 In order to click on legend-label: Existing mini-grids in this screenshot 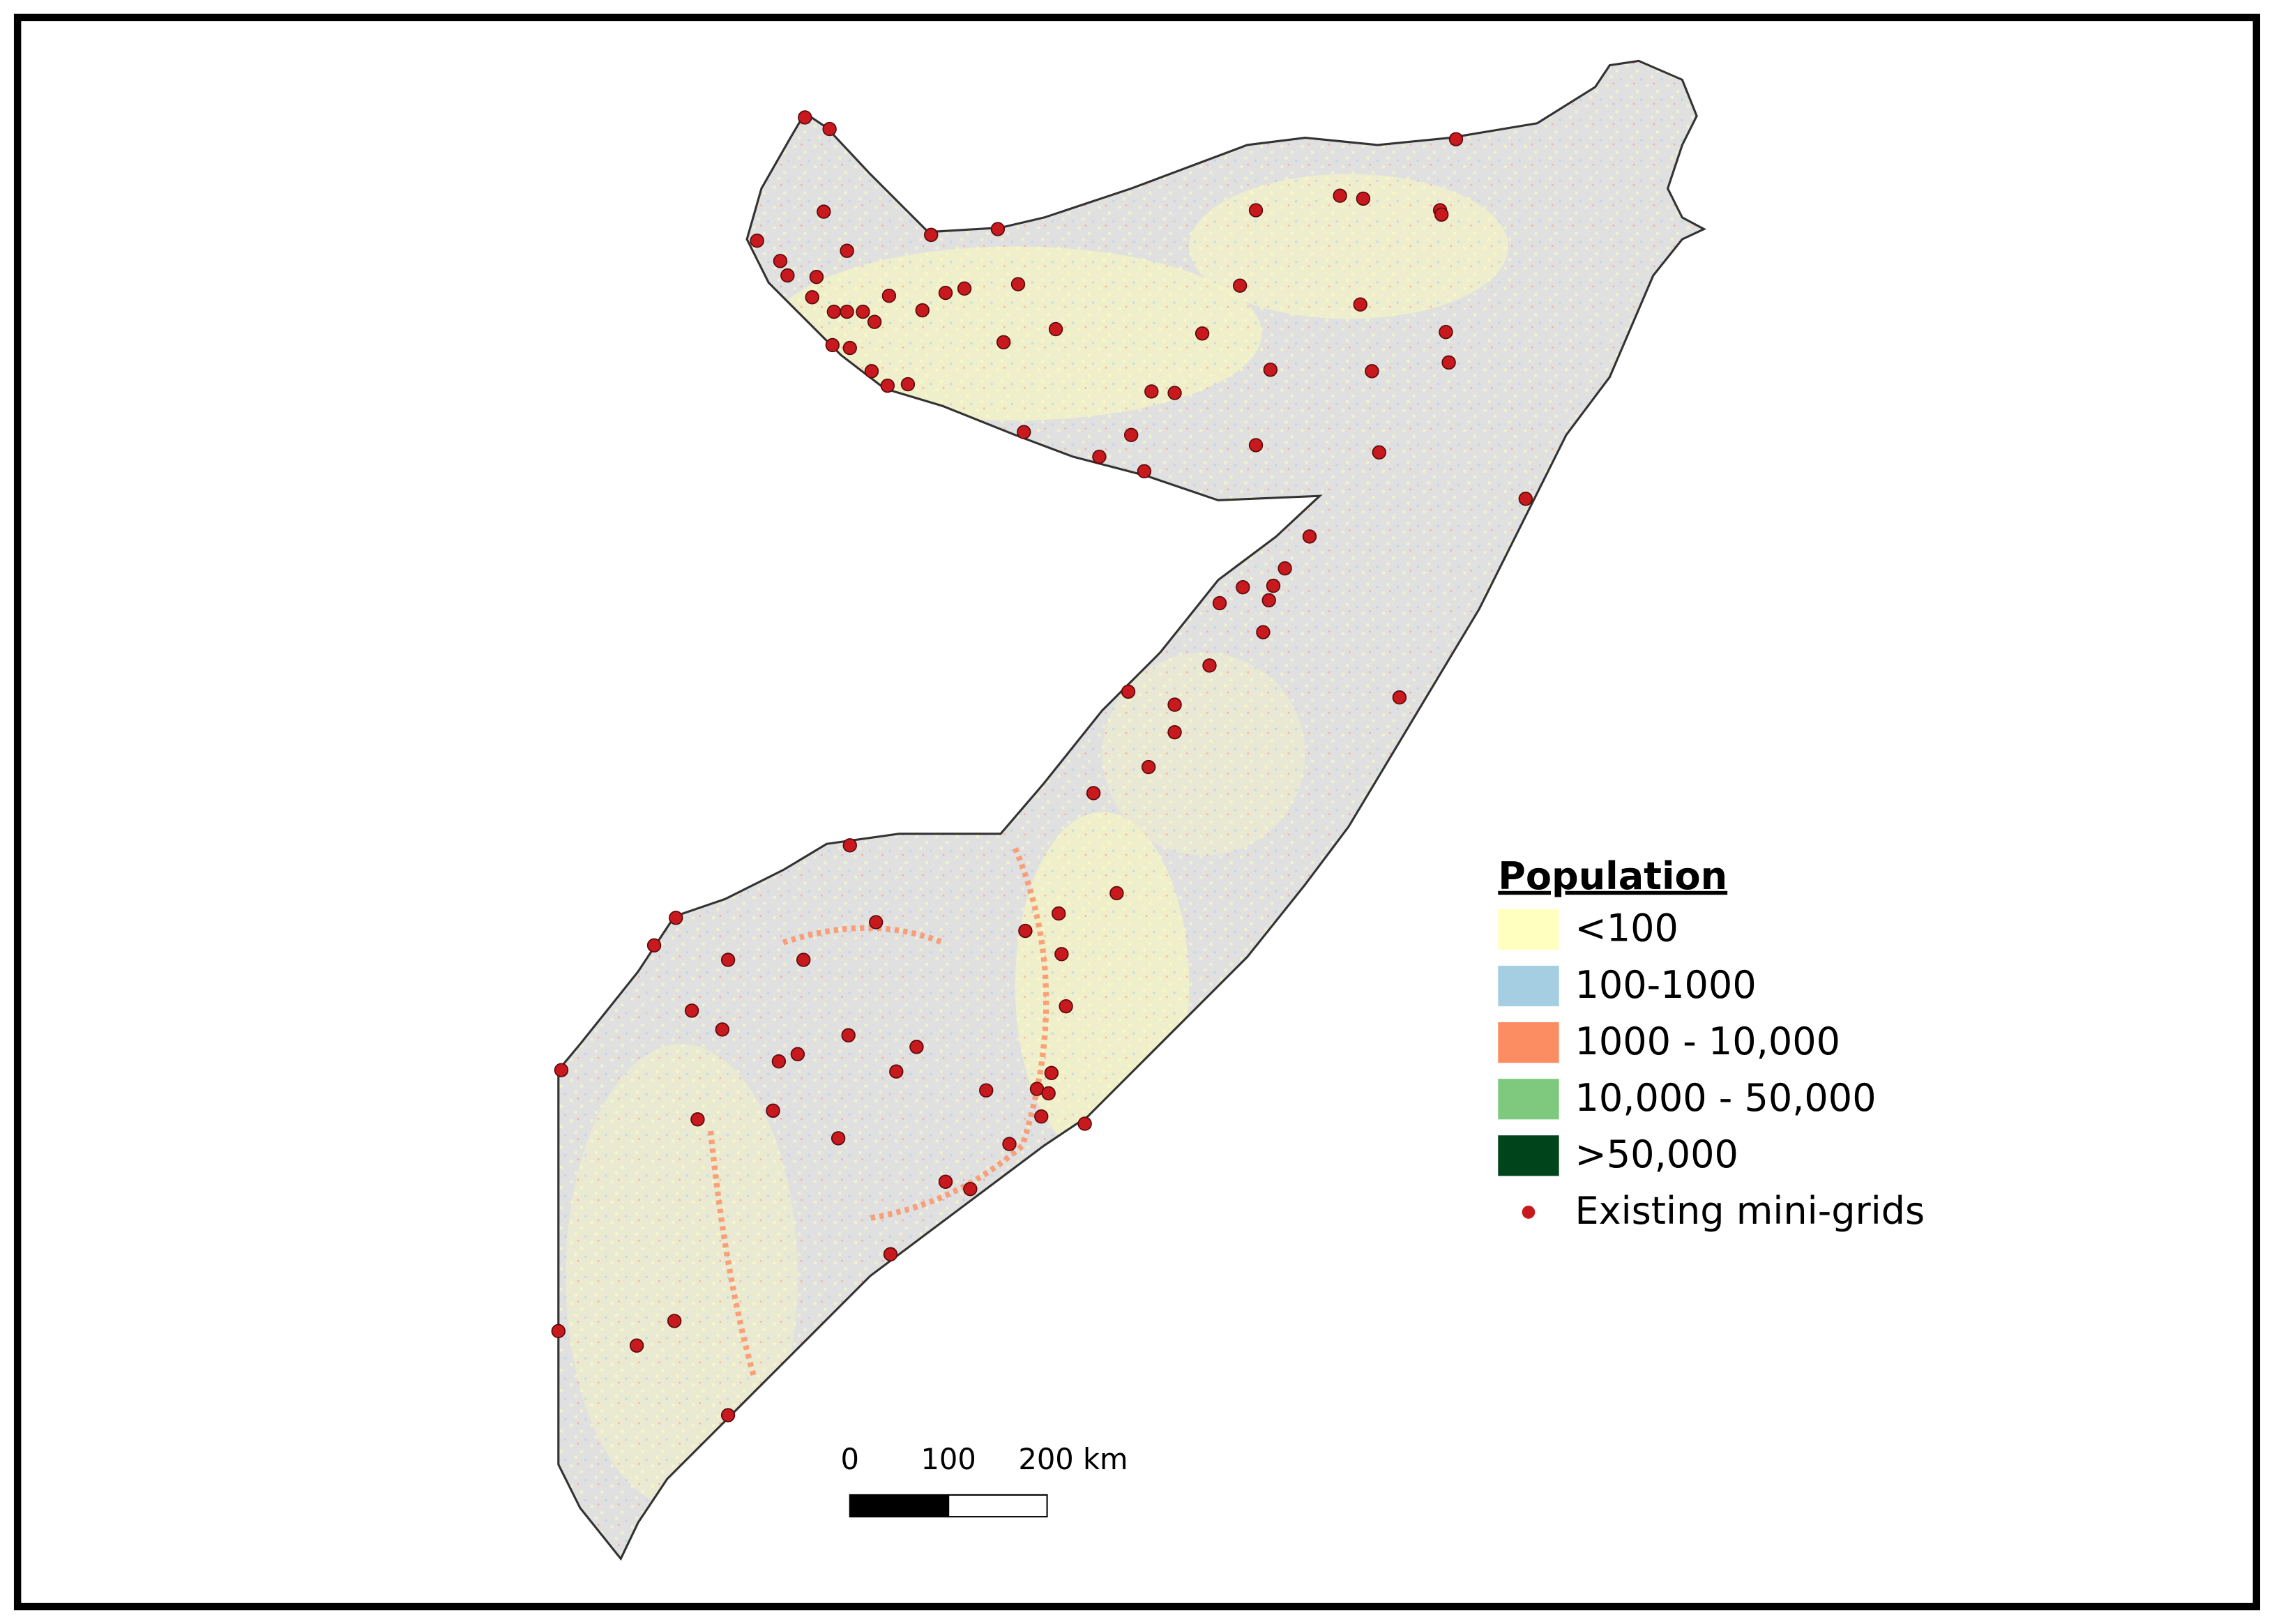, I will do `click(1750, 1211)`.